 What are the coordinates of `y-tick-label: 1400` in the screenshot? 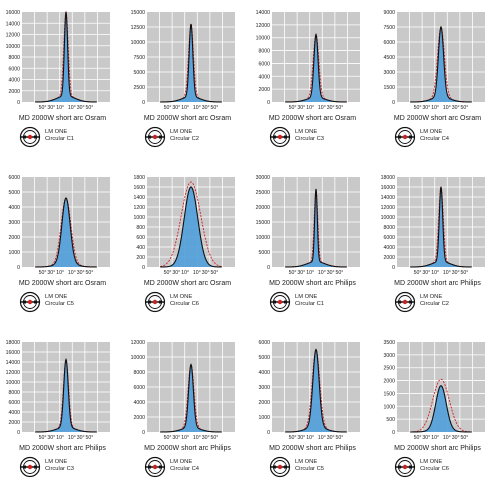 It's located at (139, 198).